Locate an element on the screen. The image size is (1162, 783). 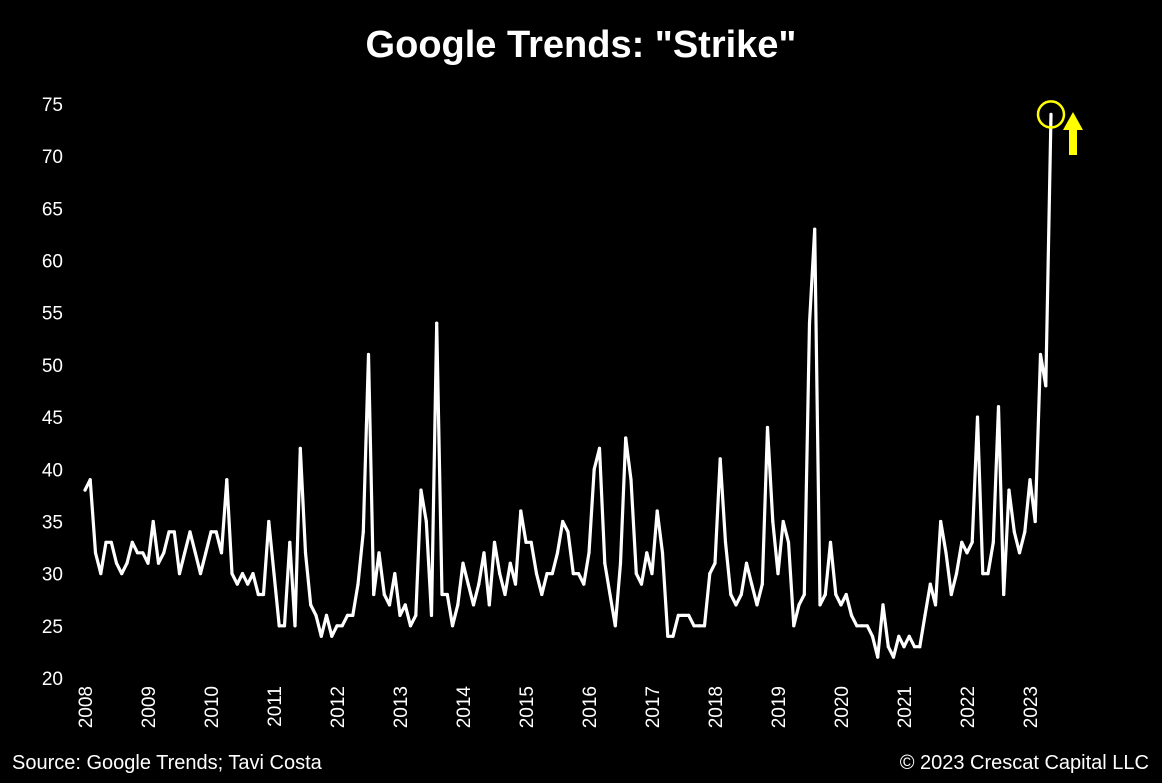
copyright-note: © 2023 Crescat Capital LLC is located at coordinates (1024, 763).